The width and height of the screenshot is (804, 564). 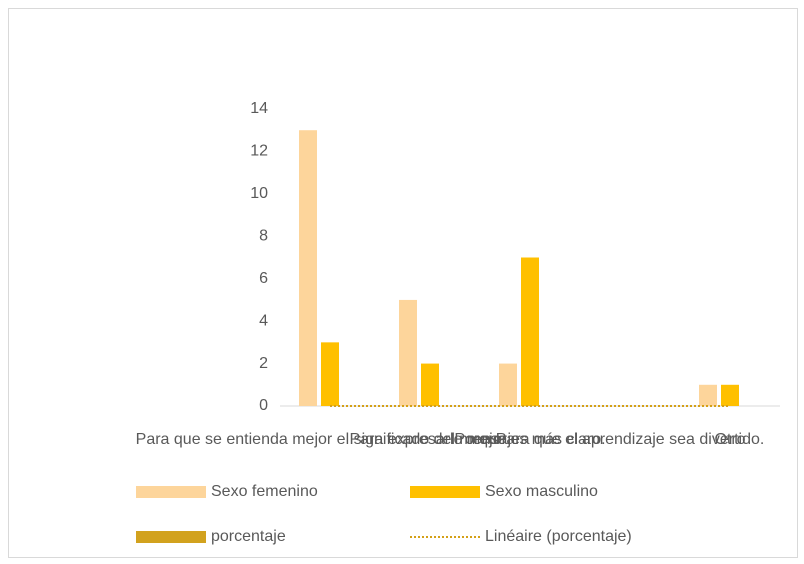 What do you see at coordinates (263, 405) in the screenshot?
I see `y-tick-label: 0` at bounding box center [263, 405].